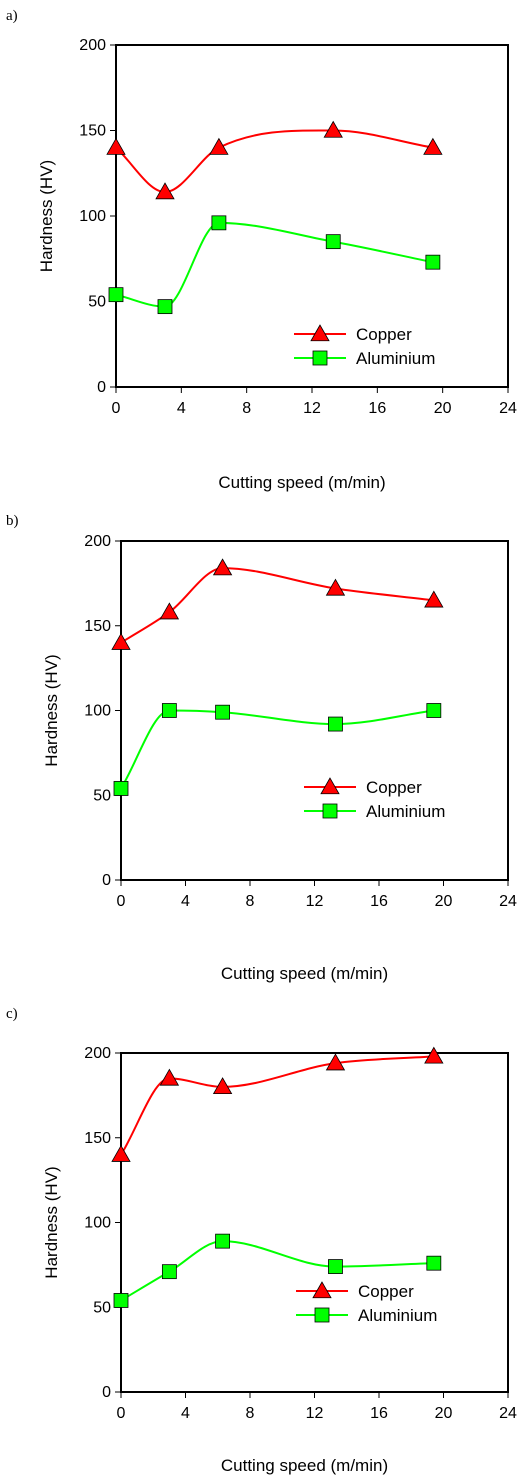  Describe the element at coordinates (12, 16) in the screenshot. I see `panel-label: a)` at that location.